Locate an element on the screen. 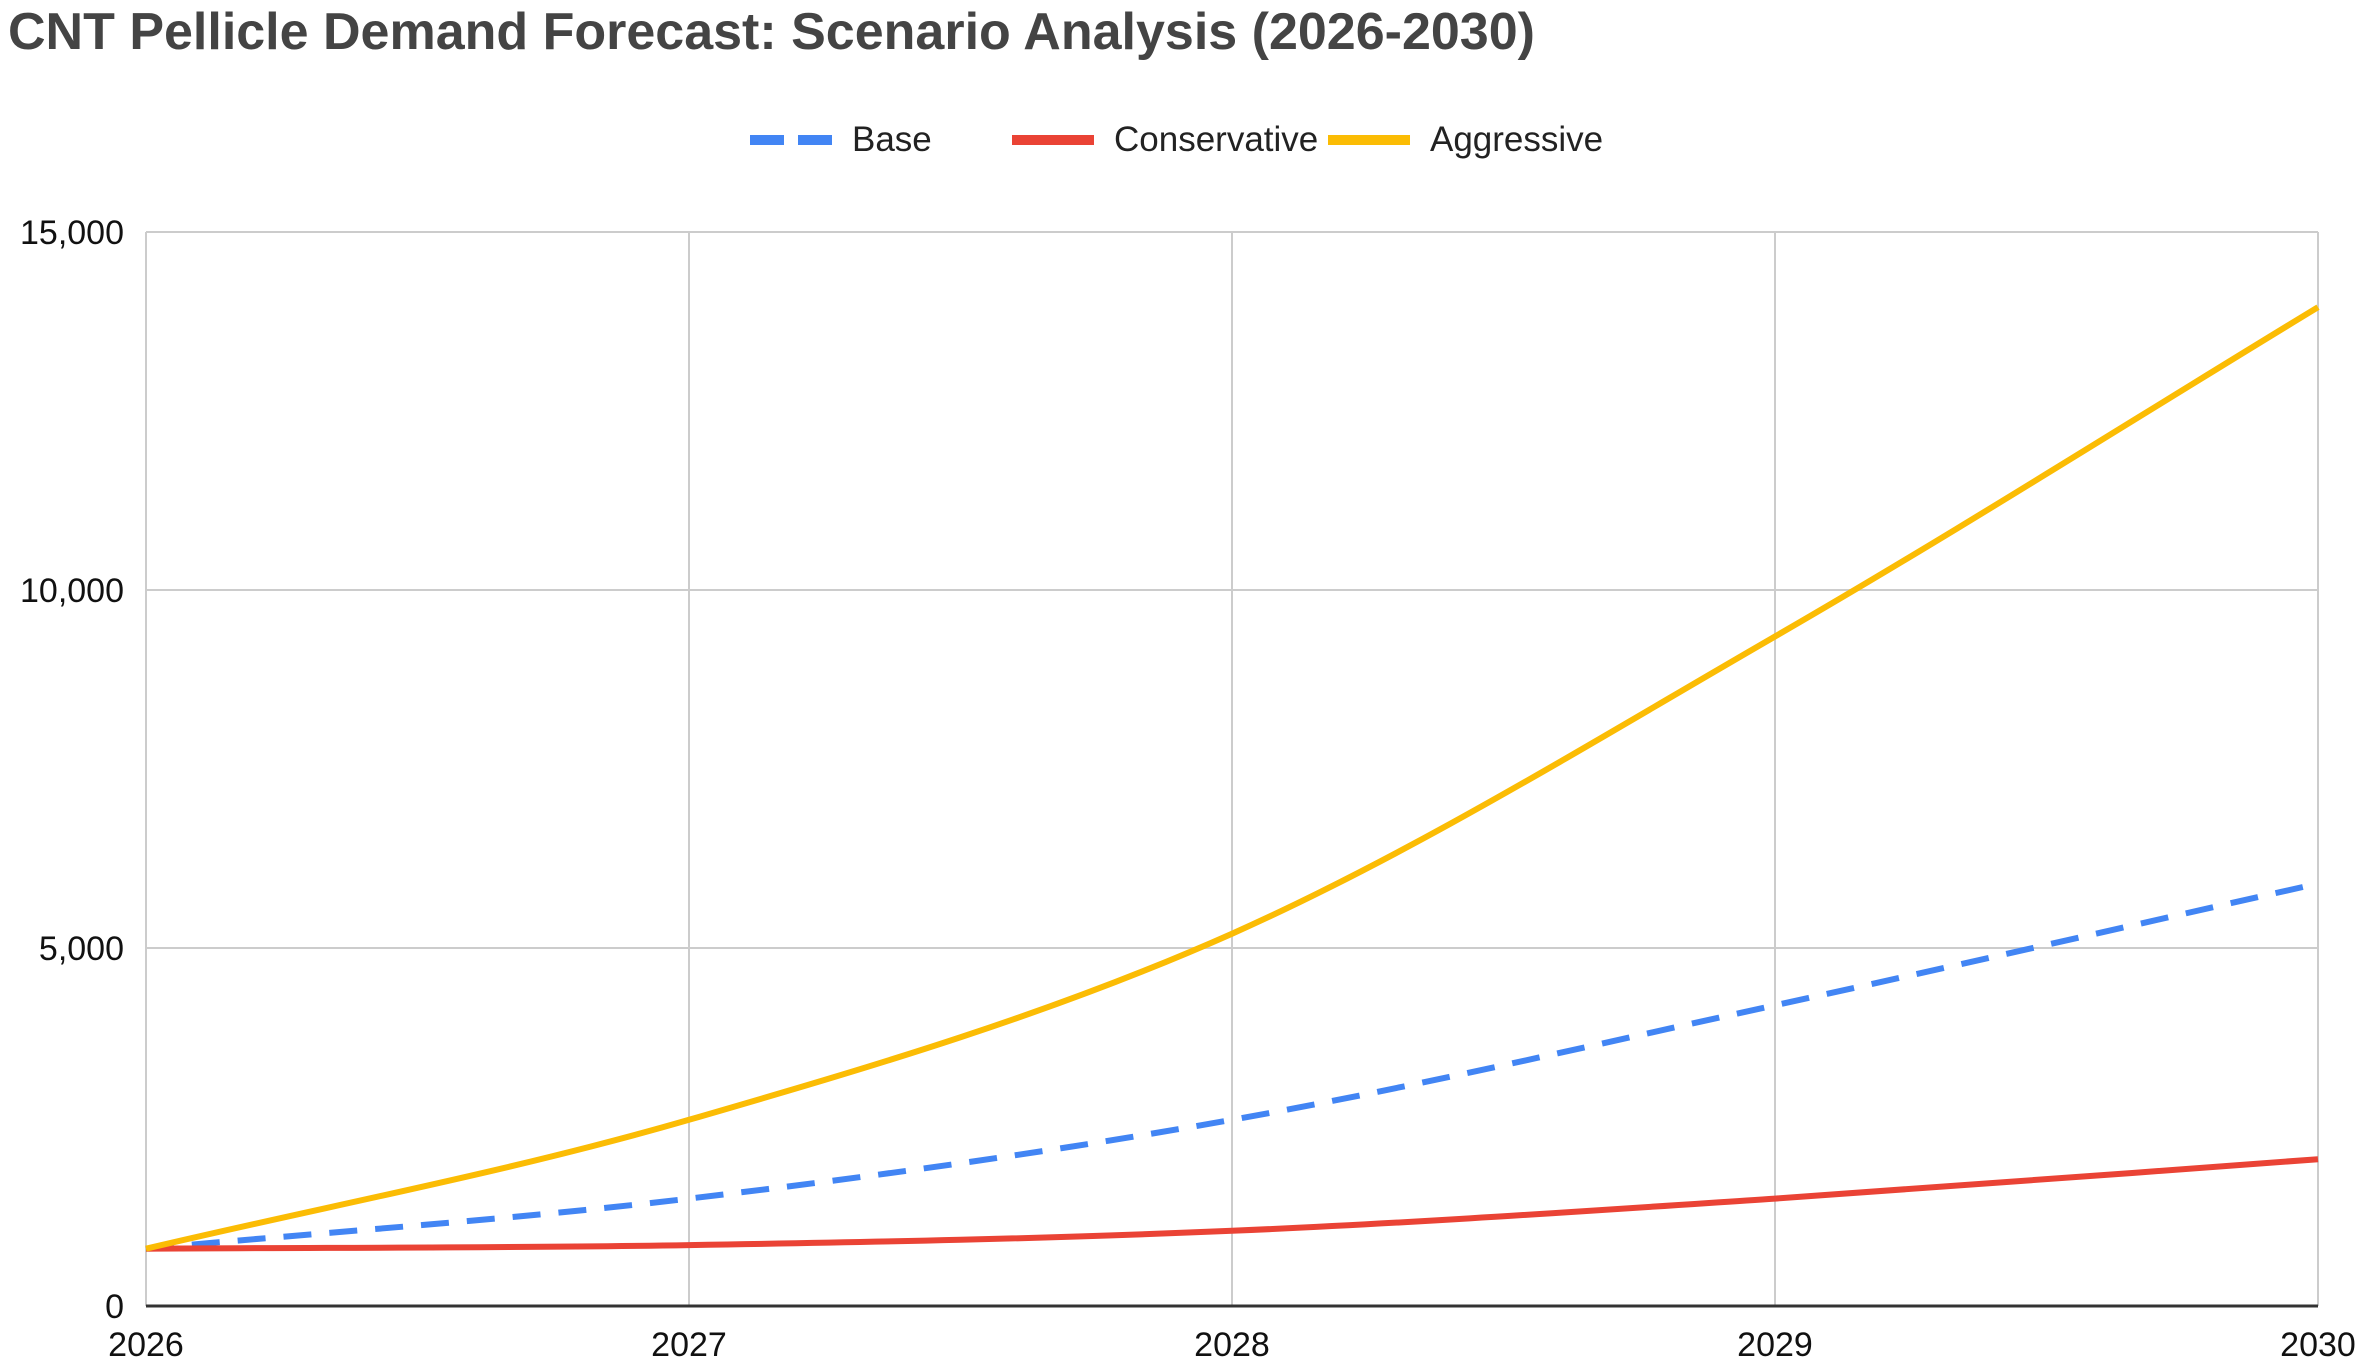  y-tick-label: 10,000 is located at coordinates (72, 591).